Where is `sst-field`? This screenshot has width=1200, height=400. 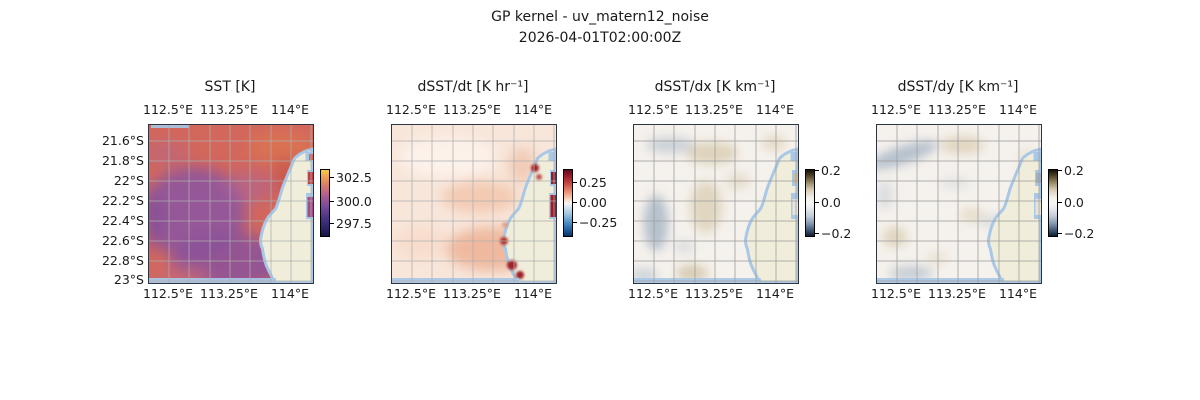
sst-field is located at coordinates (231, 207).